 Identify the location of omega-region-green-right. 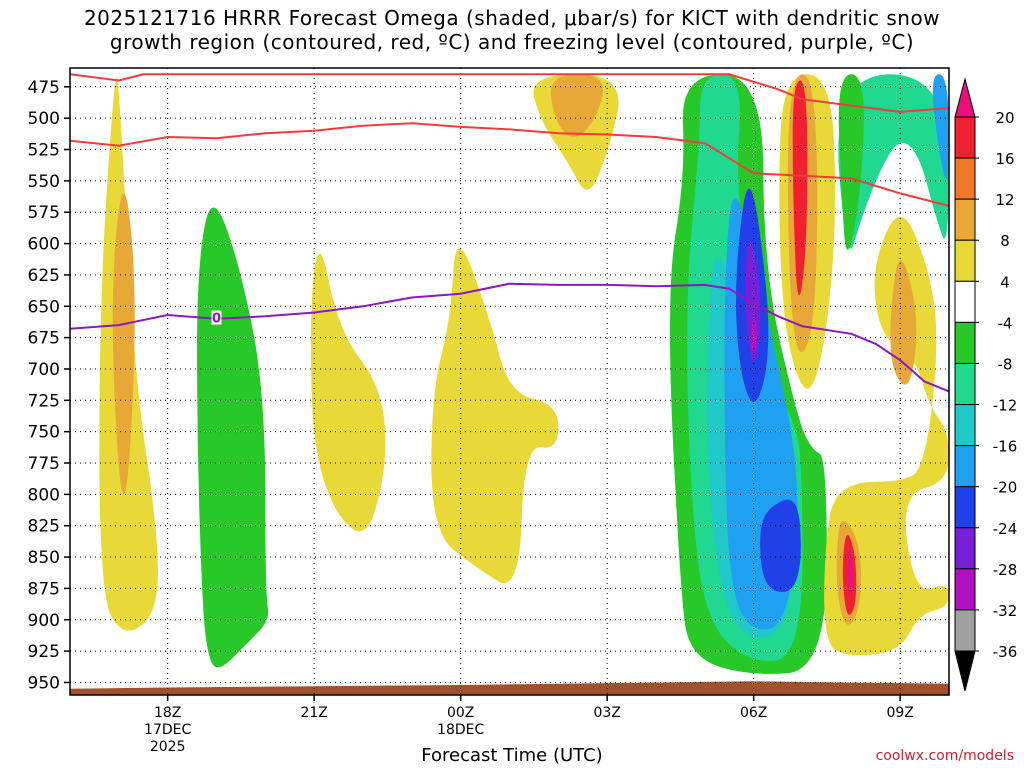
(851, 162).